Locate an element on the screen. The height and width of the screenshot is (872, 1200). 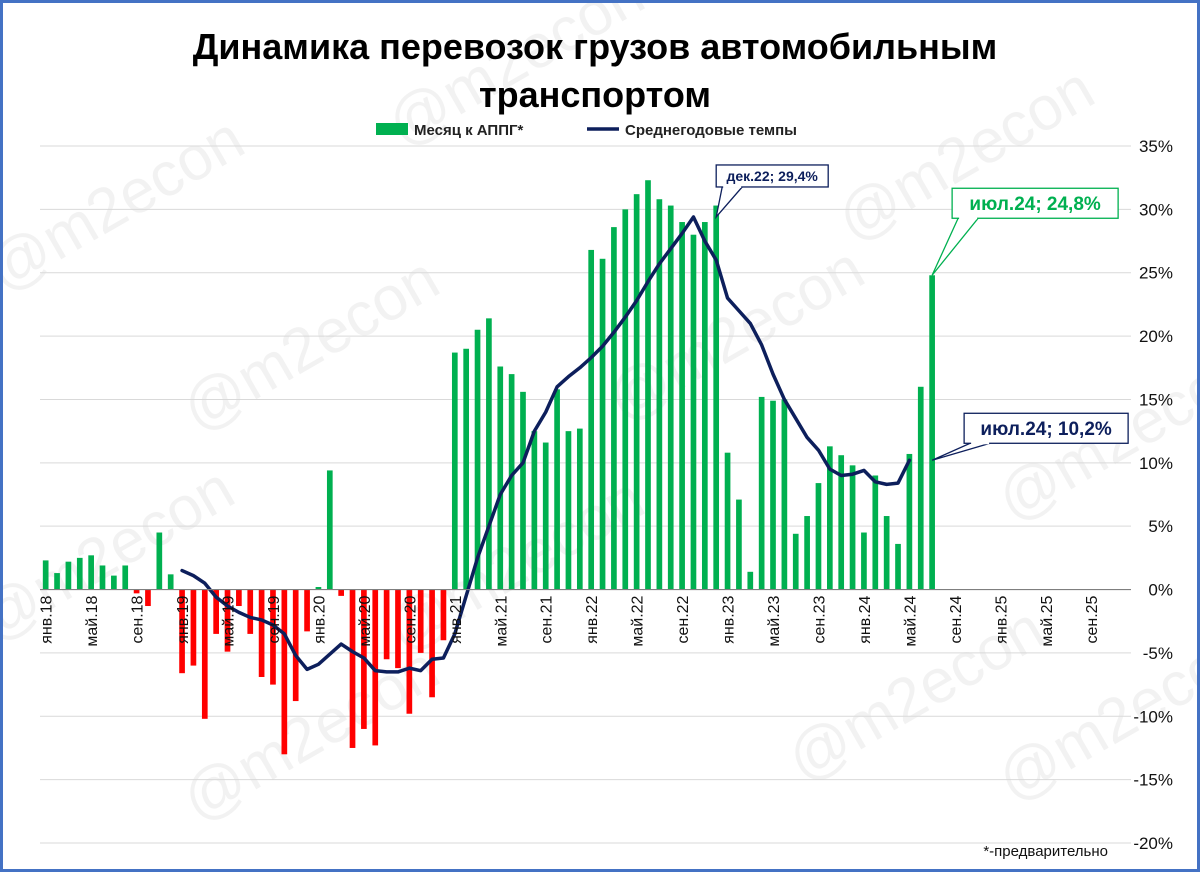
annotation-2: июл.24; 10,2% is located at coordinates (1030, 436).